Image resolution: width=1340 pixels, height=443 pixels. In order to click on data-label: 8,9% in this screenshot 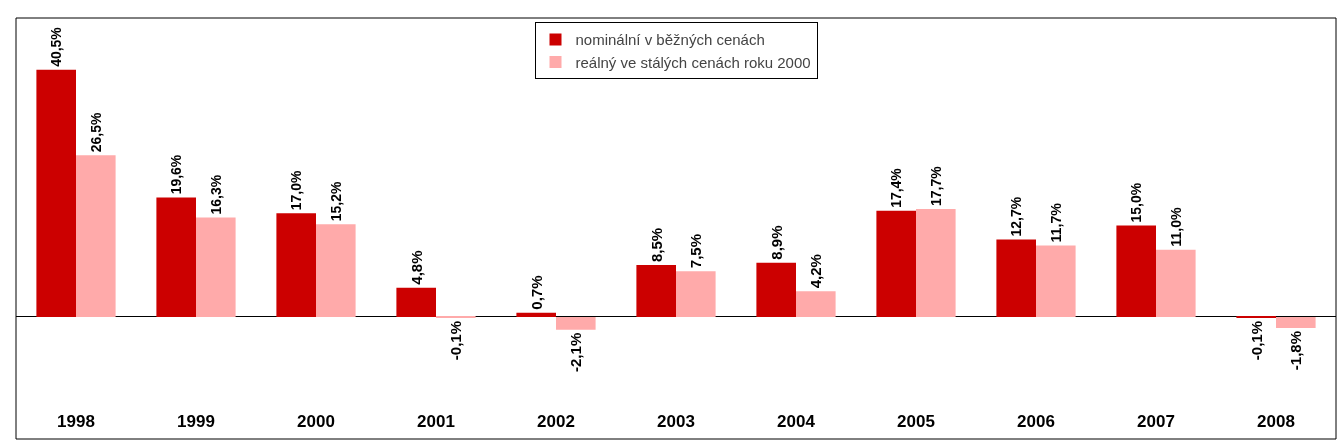, I will do `click(776, 242)`.